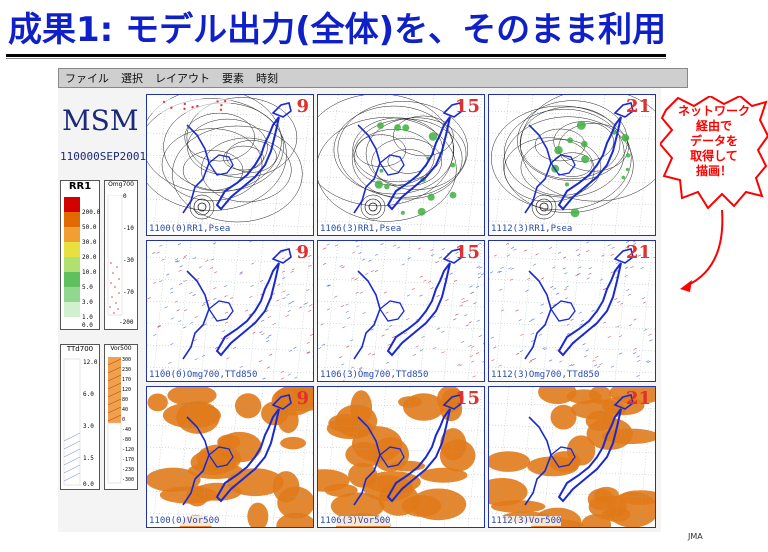  Describe the element at coordinates (72, 422) in the screenshot. I see `legend-ttd-swatches` at that location.